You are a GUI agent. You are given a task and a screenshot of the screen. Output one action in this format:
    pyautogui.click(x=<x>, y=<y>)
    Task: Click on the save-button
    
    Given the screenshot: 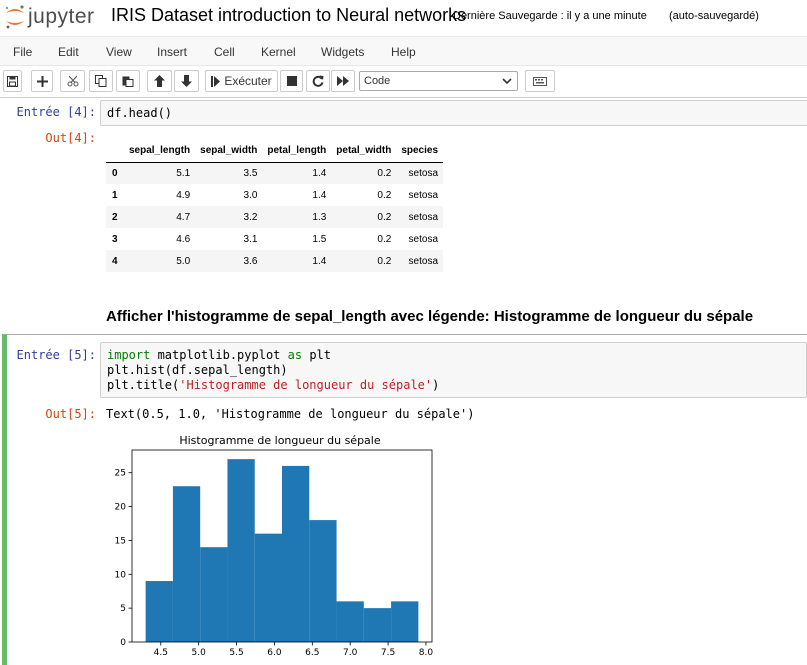 What is the action you would take?
    pyautogui.click(x=12, y=81)
    